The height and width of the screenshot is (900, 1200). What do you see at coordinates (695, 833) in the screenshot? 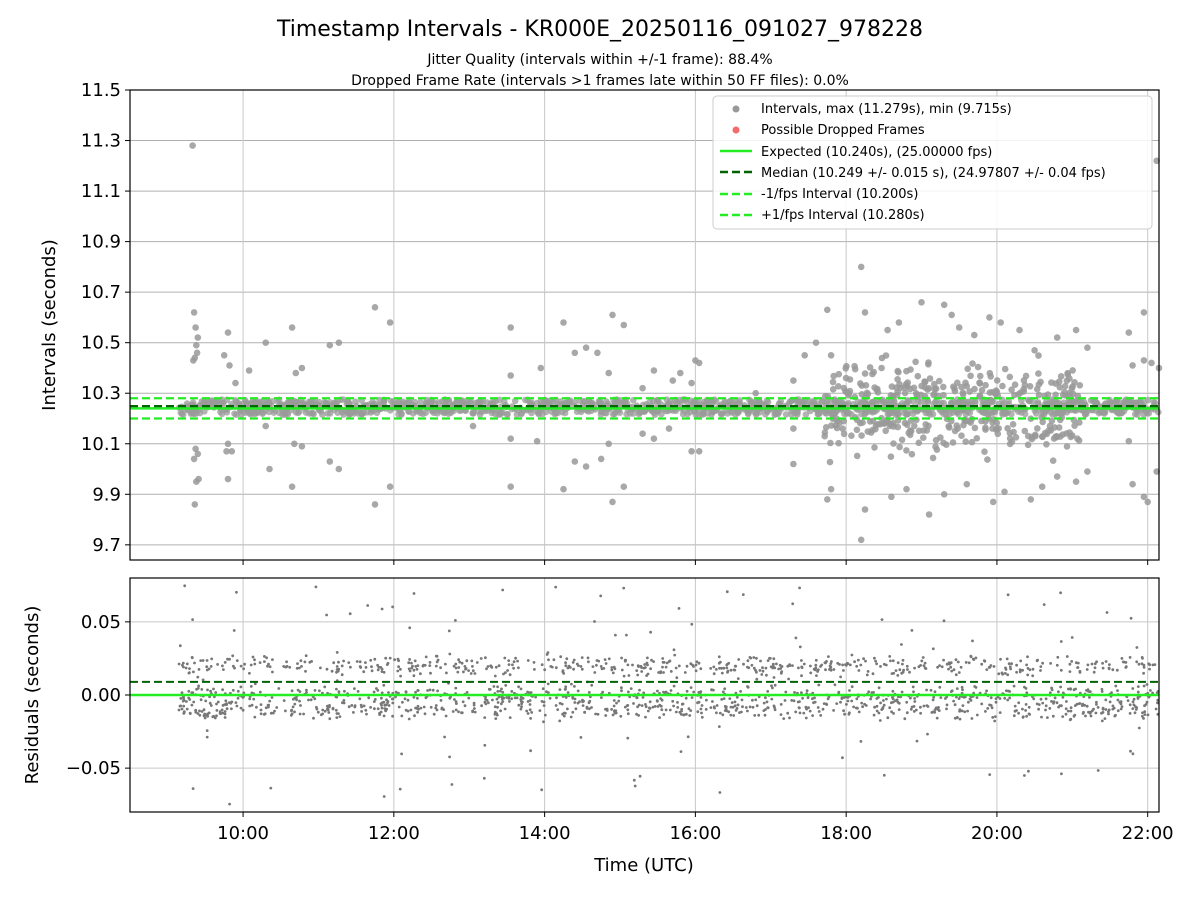
I see `x-tick-label: 16:00` at bounding box center [695, 833].